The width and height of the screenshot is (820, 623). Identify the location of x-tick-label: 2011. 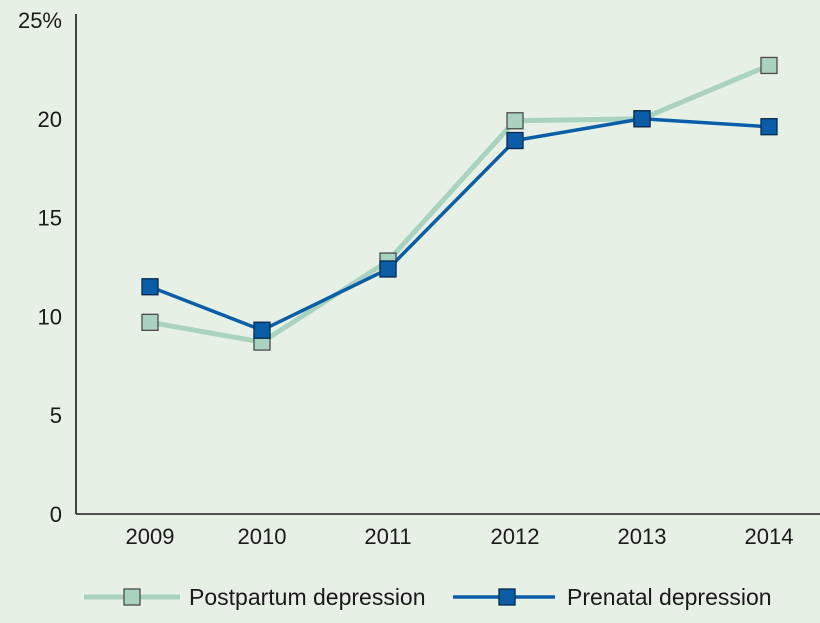
(387, 536).